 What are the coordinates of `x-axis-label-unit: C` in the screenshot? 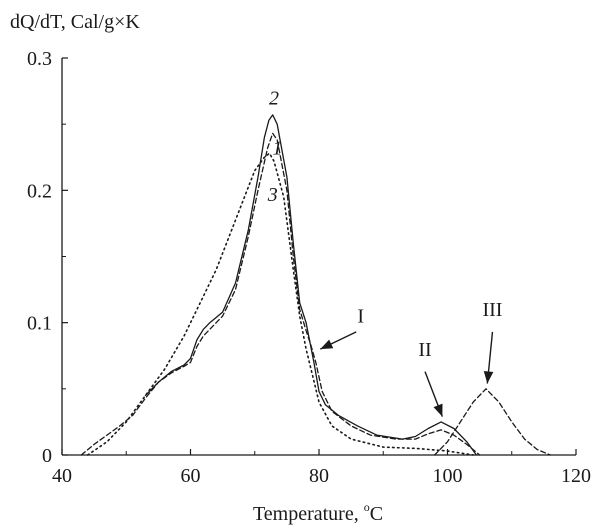 It's located at (376, 514).